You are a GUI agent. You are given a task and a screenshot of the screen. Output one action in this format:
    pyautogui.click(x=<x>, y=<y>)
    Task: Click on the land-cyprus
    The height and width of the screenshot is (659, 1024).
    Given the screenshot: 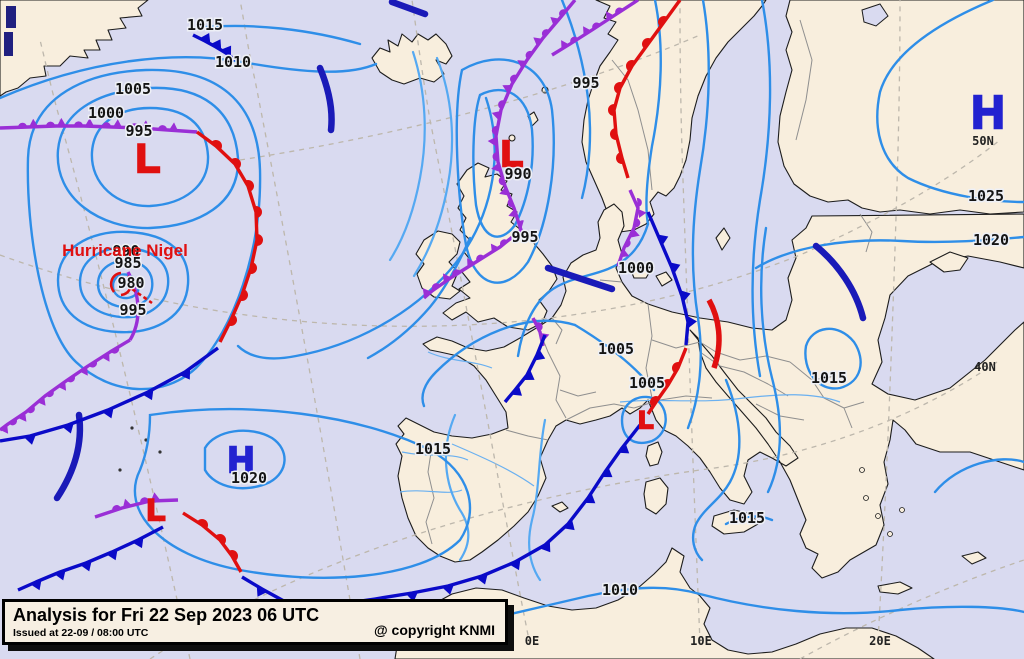 What is the action you would take?
    pyautogui.click(x=974, y=558)
    